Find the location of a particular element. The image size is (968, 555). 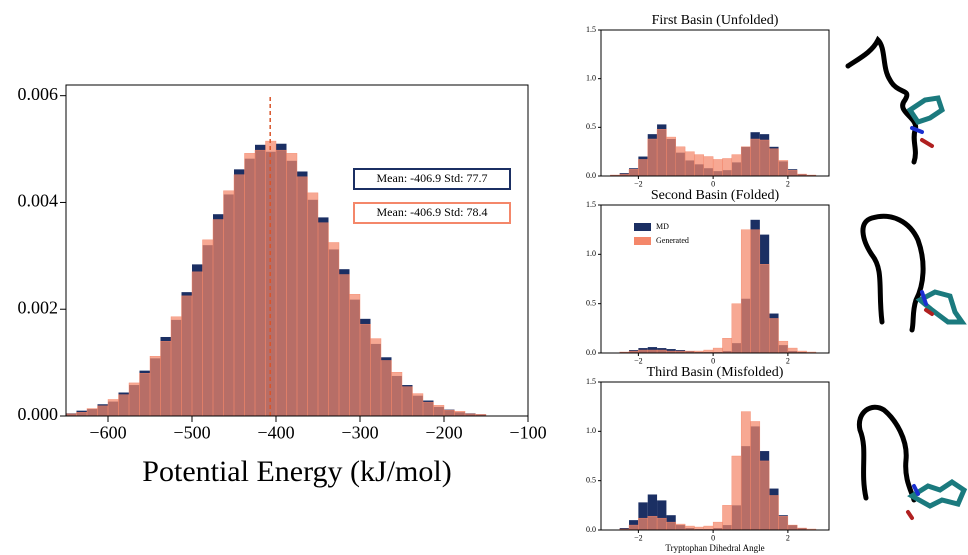

y-tick-label: 0.000 is located at coordinates (38, 414).